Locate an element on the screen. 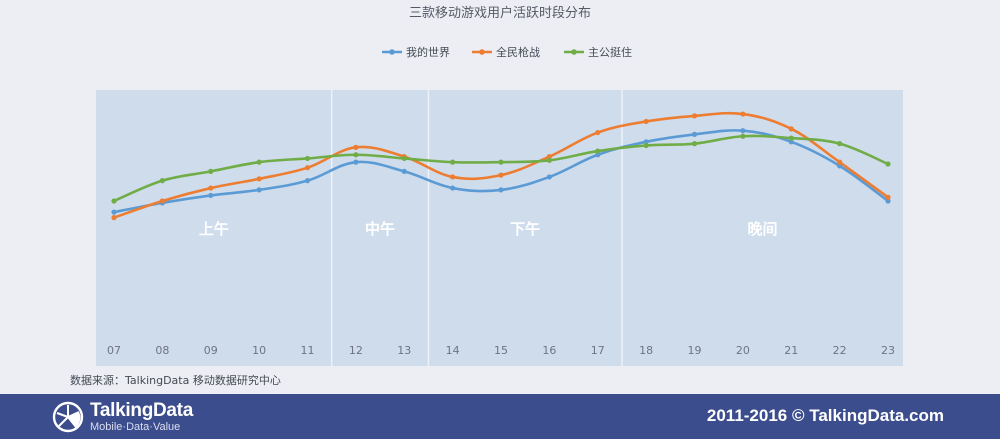 The height and width of the screenshot is (439, 1000). period-label: 中午 is located at coordinates (380, 229).